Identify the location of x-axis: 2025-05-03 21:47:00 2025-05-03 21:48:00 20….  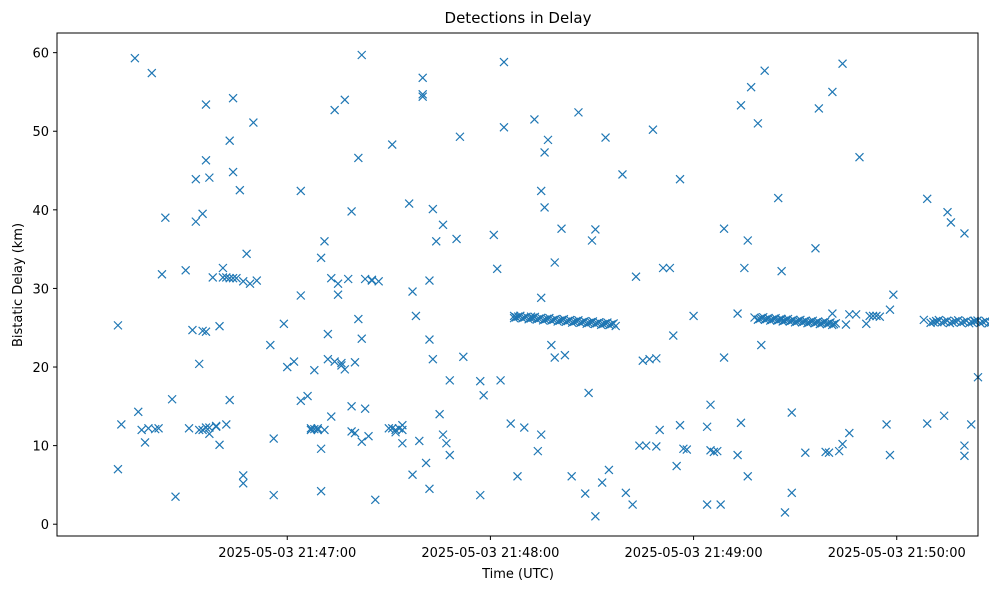
(592, 548).